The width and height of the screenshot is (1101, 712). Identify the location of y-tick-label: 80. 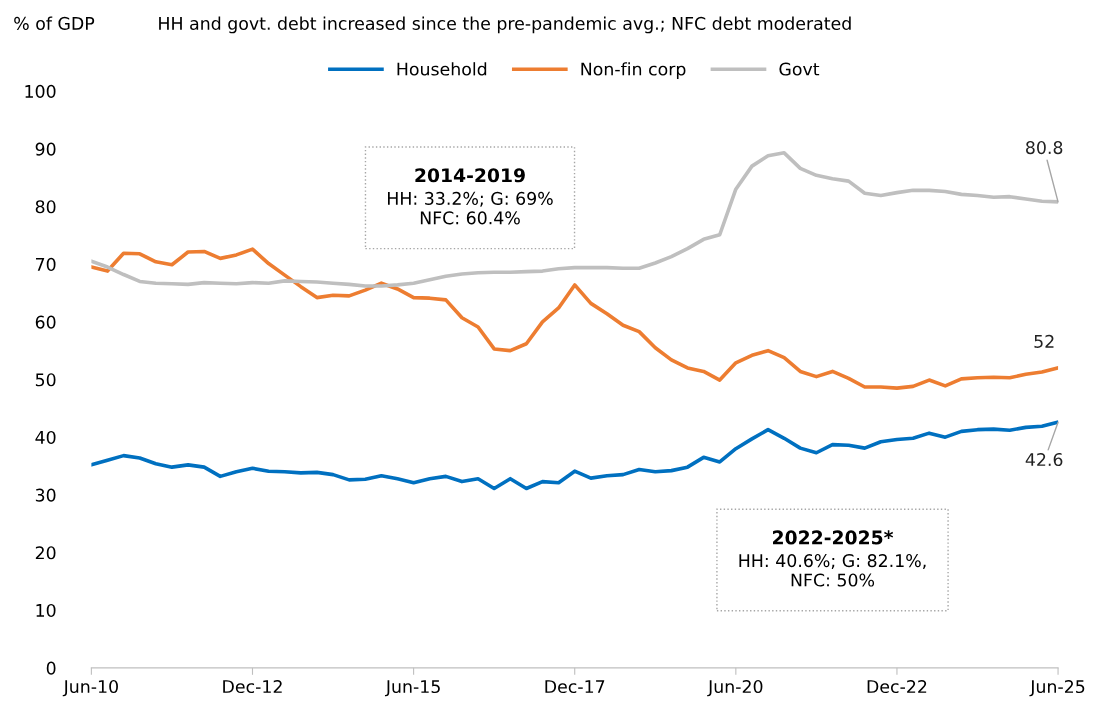
(45, 207).